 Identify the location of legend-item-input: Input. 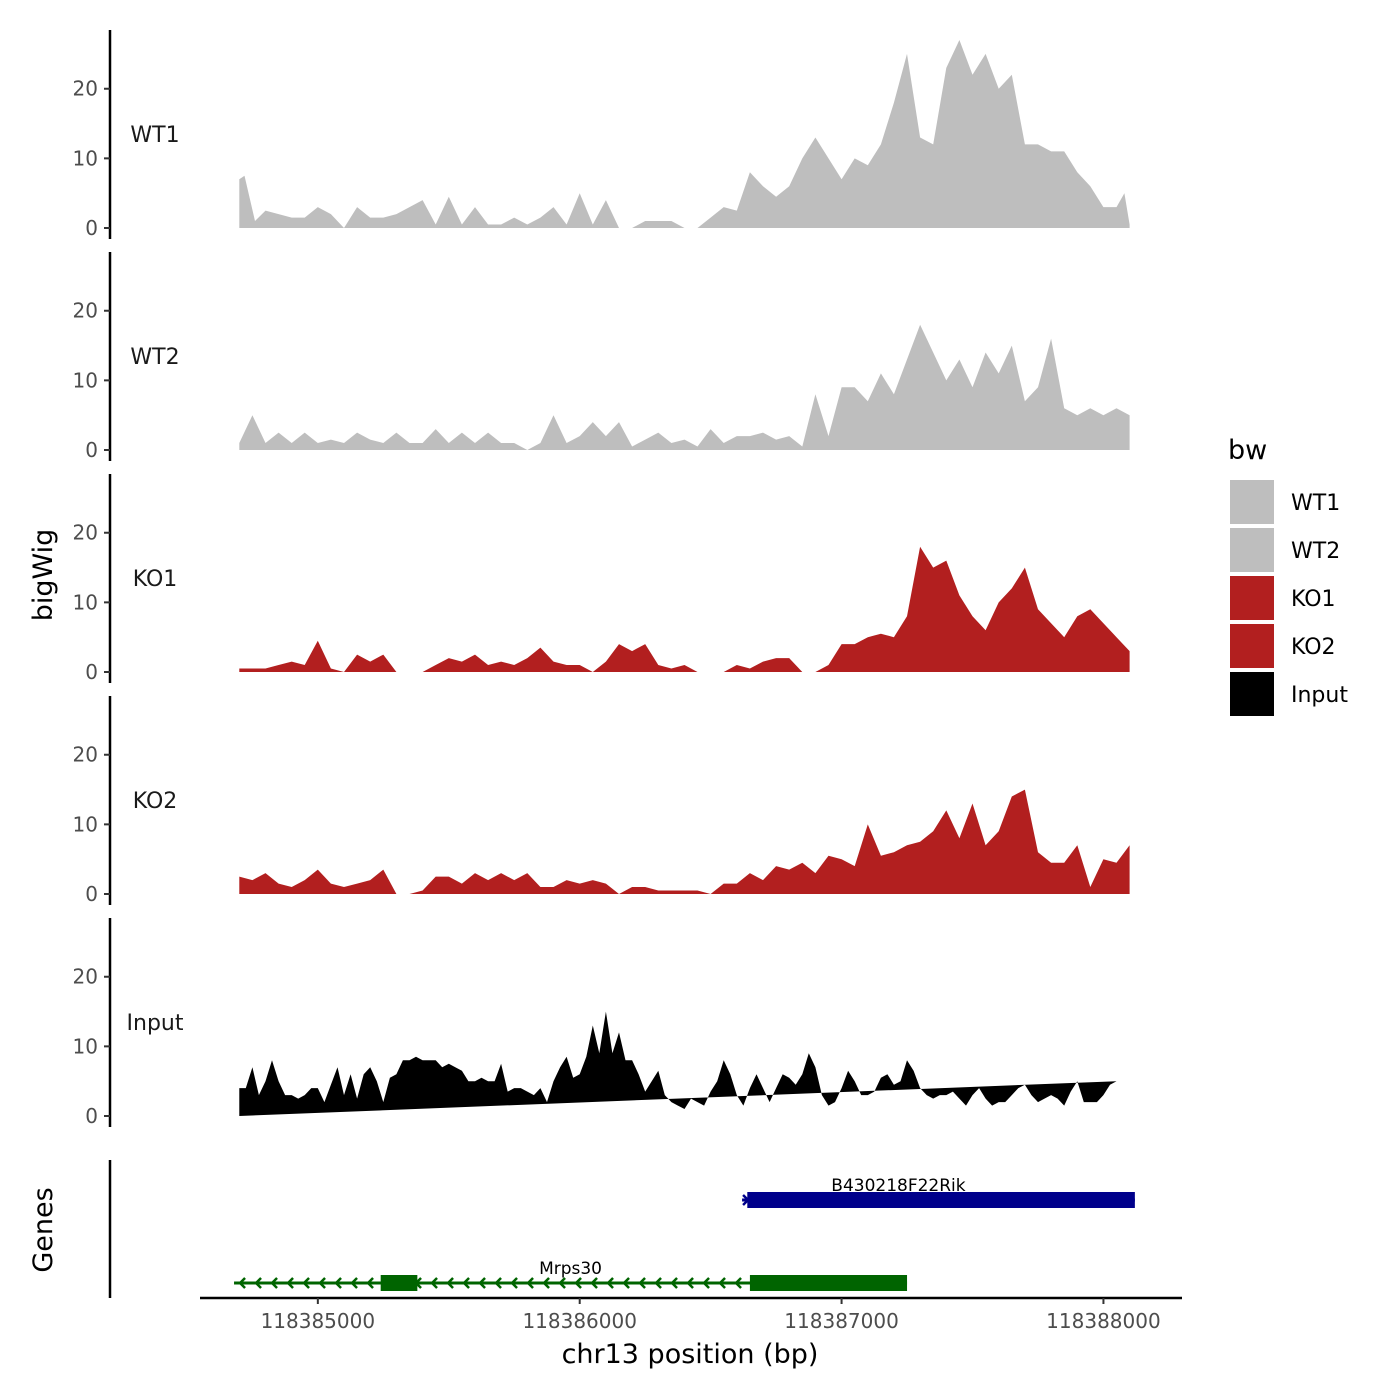
(1289, 694).